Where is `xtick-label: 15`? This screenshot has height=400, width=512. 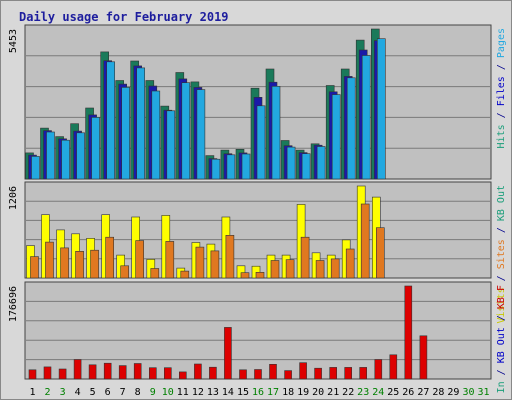
xtick-label: 15 is located at coordinates (243, 392).